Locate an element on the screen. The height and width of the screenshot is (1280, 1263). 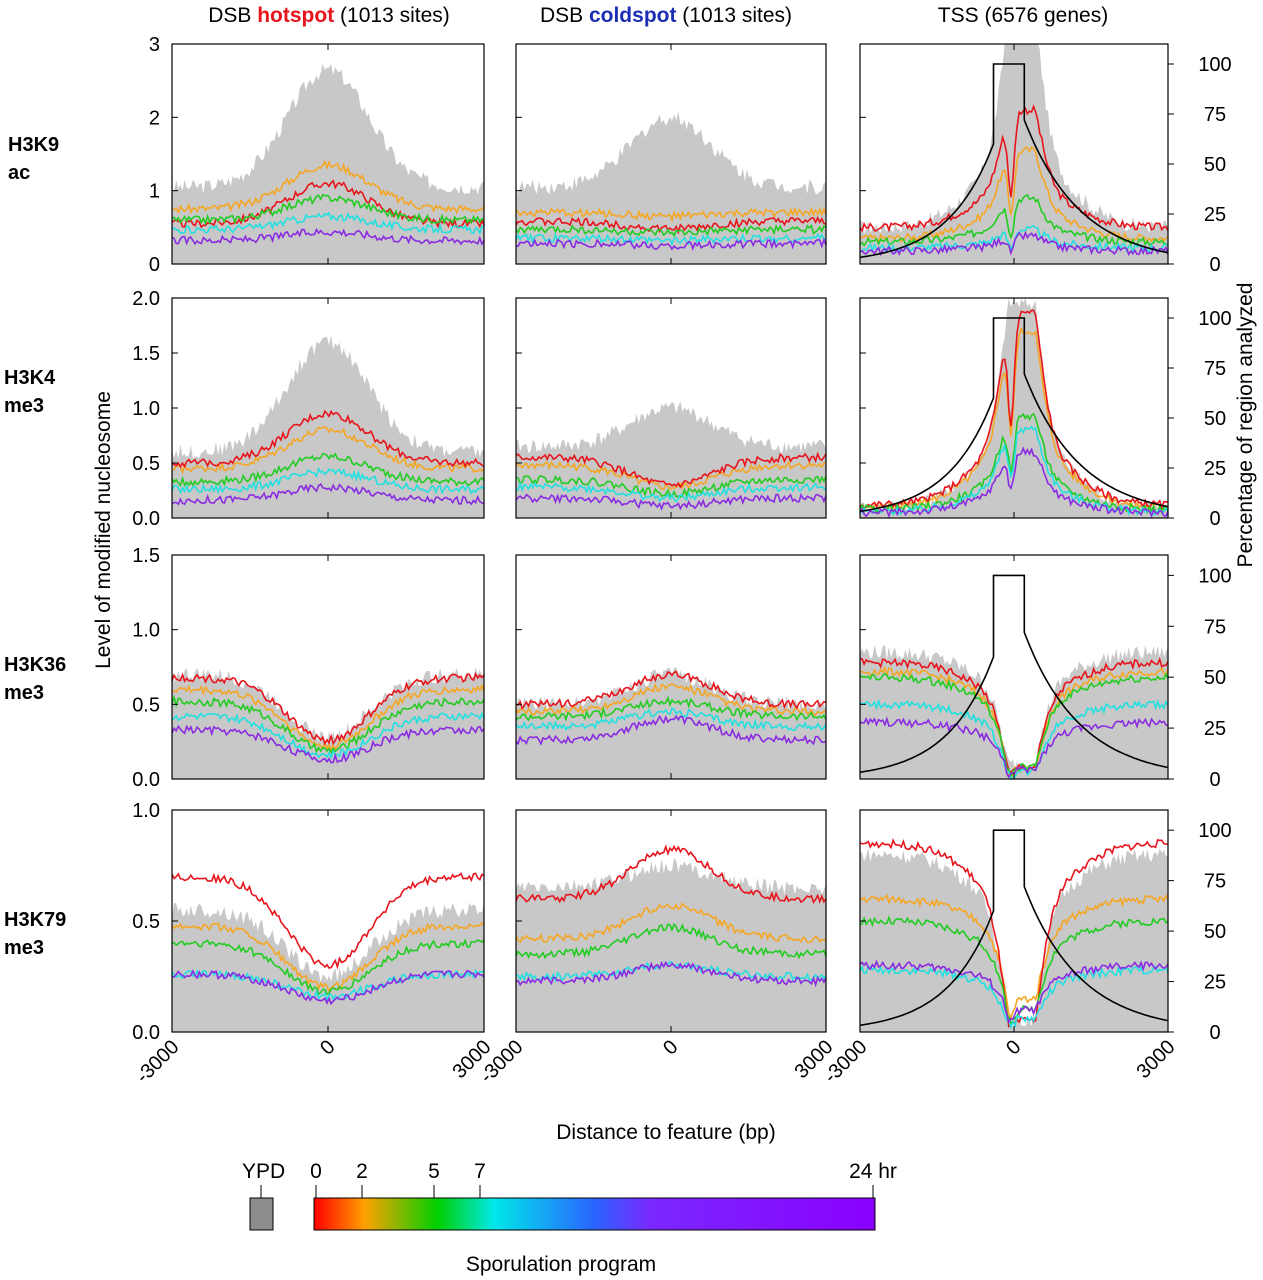
panel-H3K36me3-coldspot is located at coordinates (671, 667).